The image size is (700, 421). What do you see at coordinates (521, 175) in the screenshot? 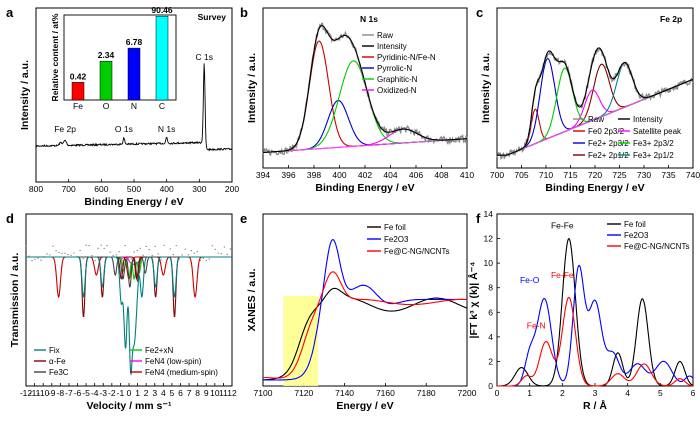
I see `x-tick-label: 705` at bounding box center [521, 175].